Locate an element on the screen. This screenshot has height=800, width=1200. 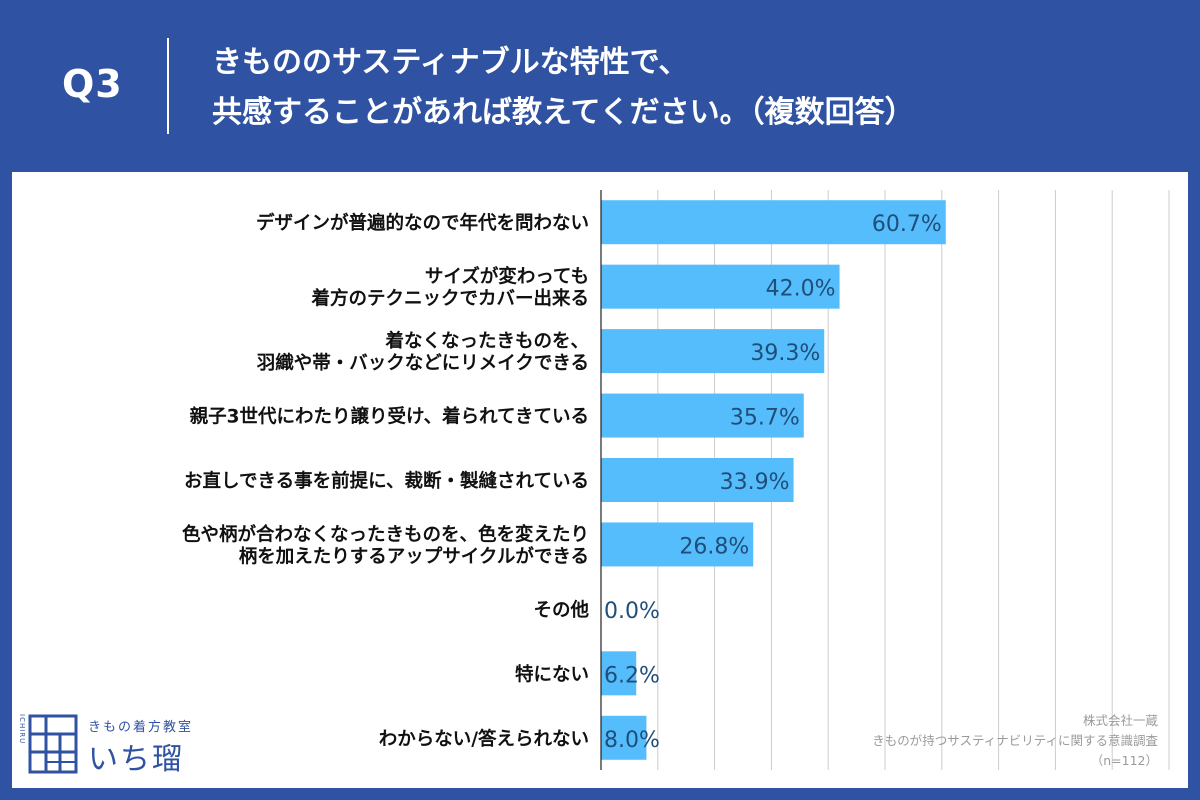
category-label: 柄を加えたりするアップサイクルができる is located at coordinates (414, 556).